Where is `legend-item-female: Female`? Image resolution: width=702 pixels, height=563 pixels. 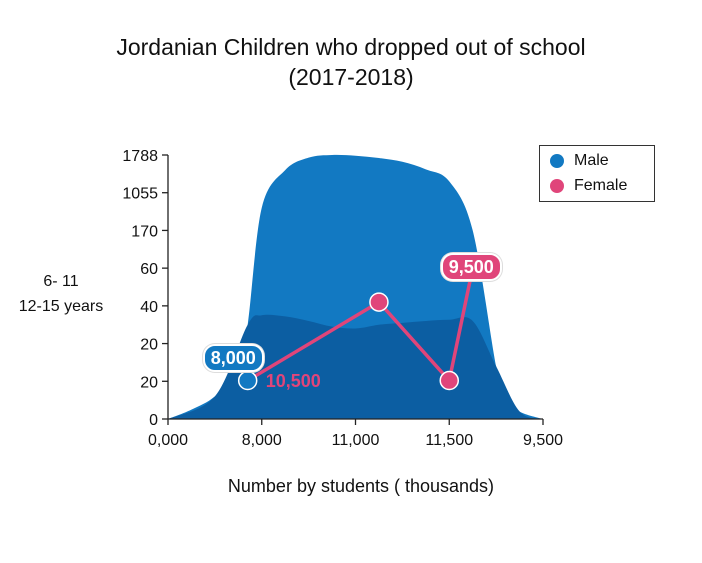
legend-item-female: Female is located at coordinates (588, 186).